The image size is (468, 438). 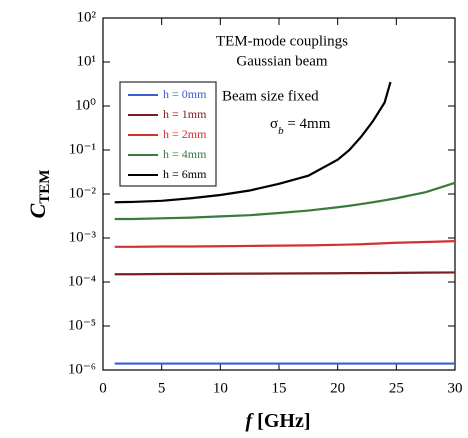 I want to click on x-tick-label: 10, so click(x=220, y=388).